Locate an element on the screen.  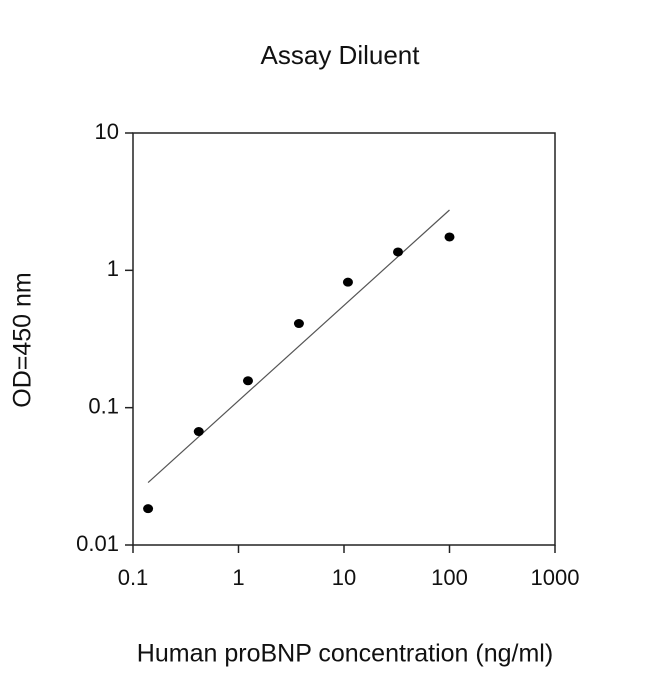
y-axis-label: OD=450 nm is located at coordinates (23, 340).